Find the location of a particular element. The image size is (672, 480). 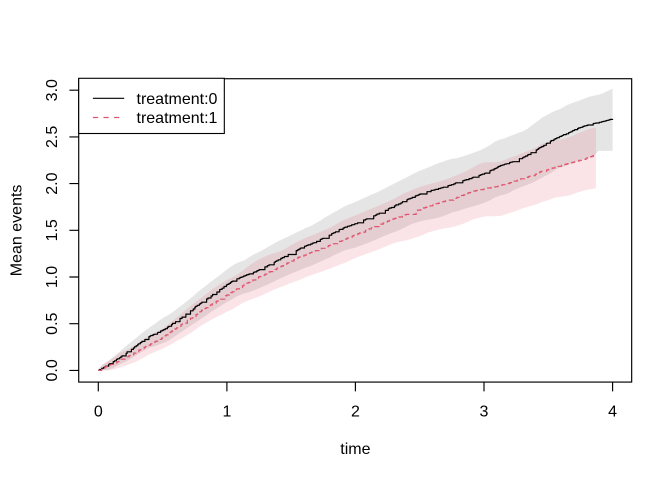

svg-text: 1 is located at coordinates (226, 412).